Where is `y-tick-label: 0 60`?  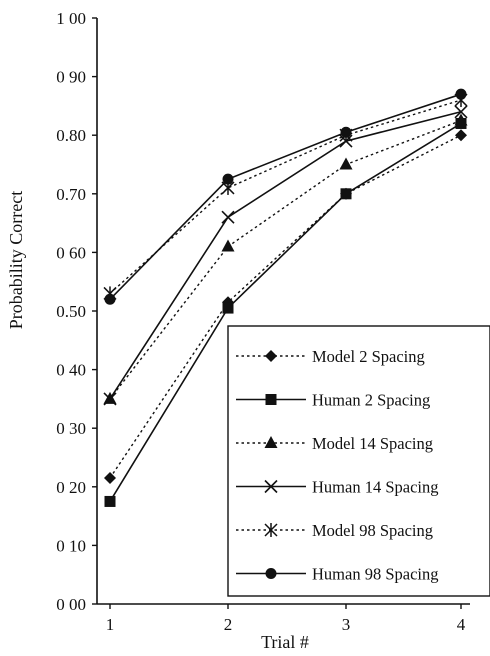
y-tick-label: 0 60 is located at coordinates (71, 252).